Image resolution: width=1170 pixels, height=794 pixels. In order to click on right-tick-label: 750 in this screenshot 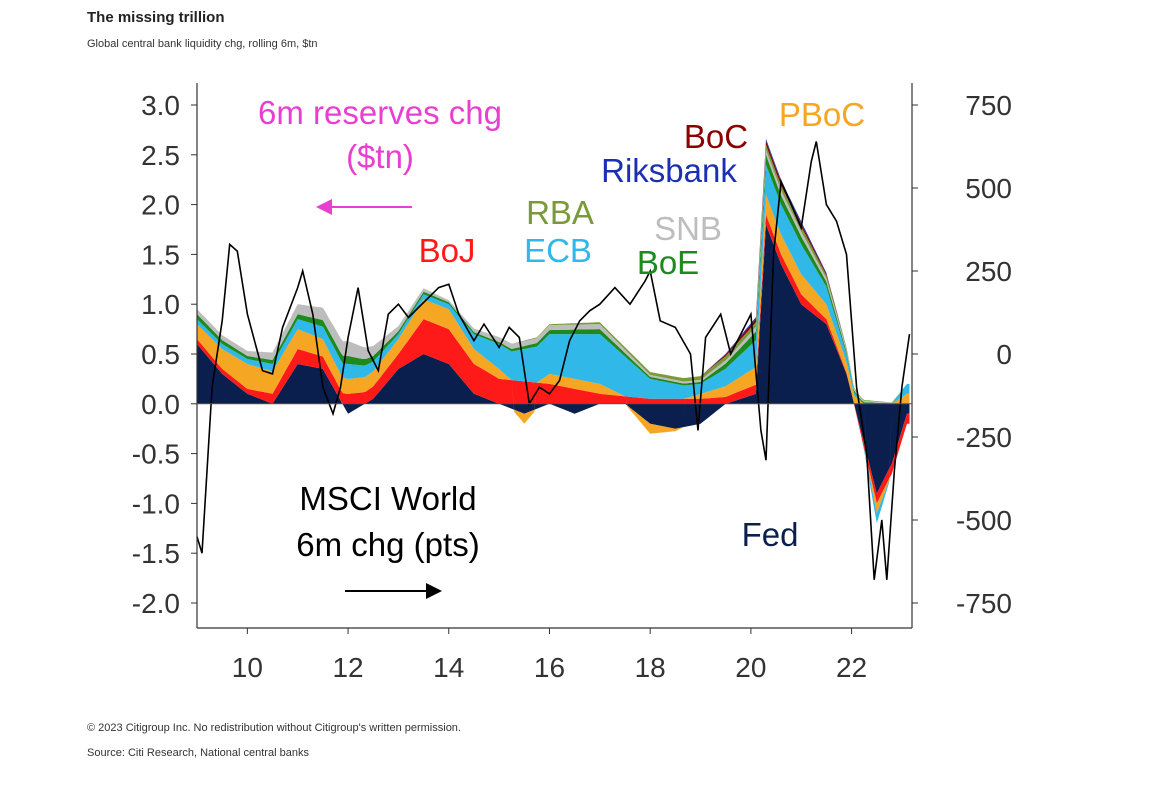, I will do `click(988, 105)`.